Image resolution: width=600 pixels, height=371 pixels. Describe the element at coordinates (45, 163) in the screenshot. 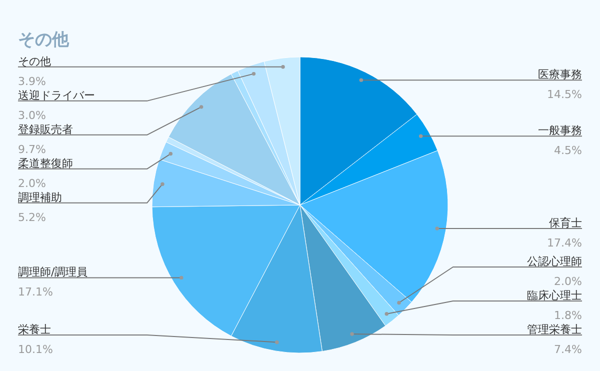

I see `slice-label: 柔道整復師` at that location.